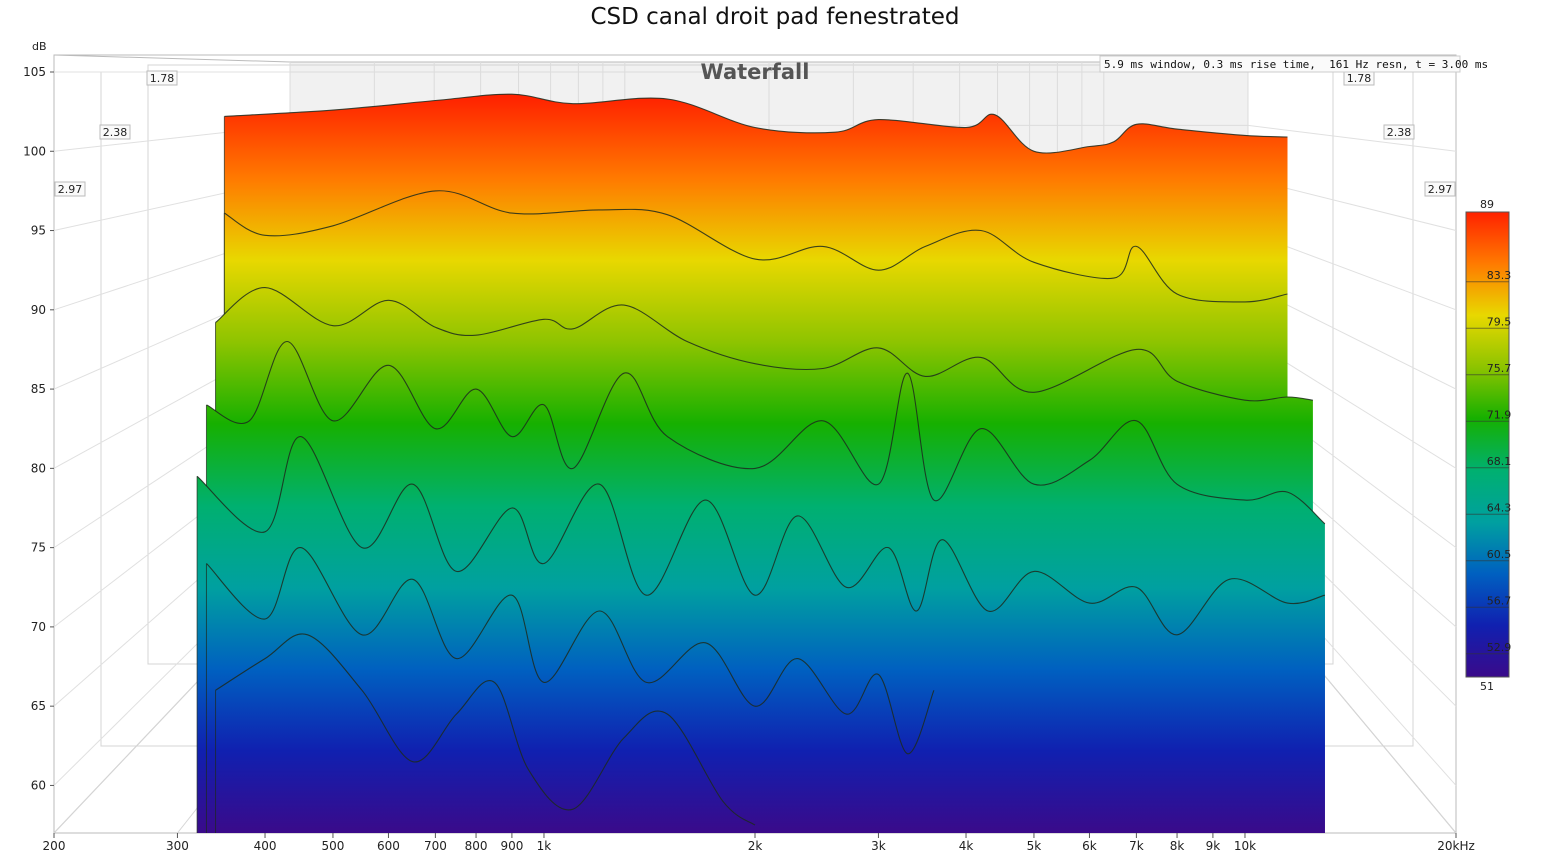 The width and height of the screenshot is (1550, 857). I want to click on x-tick-label: 300, so click(177, 846).